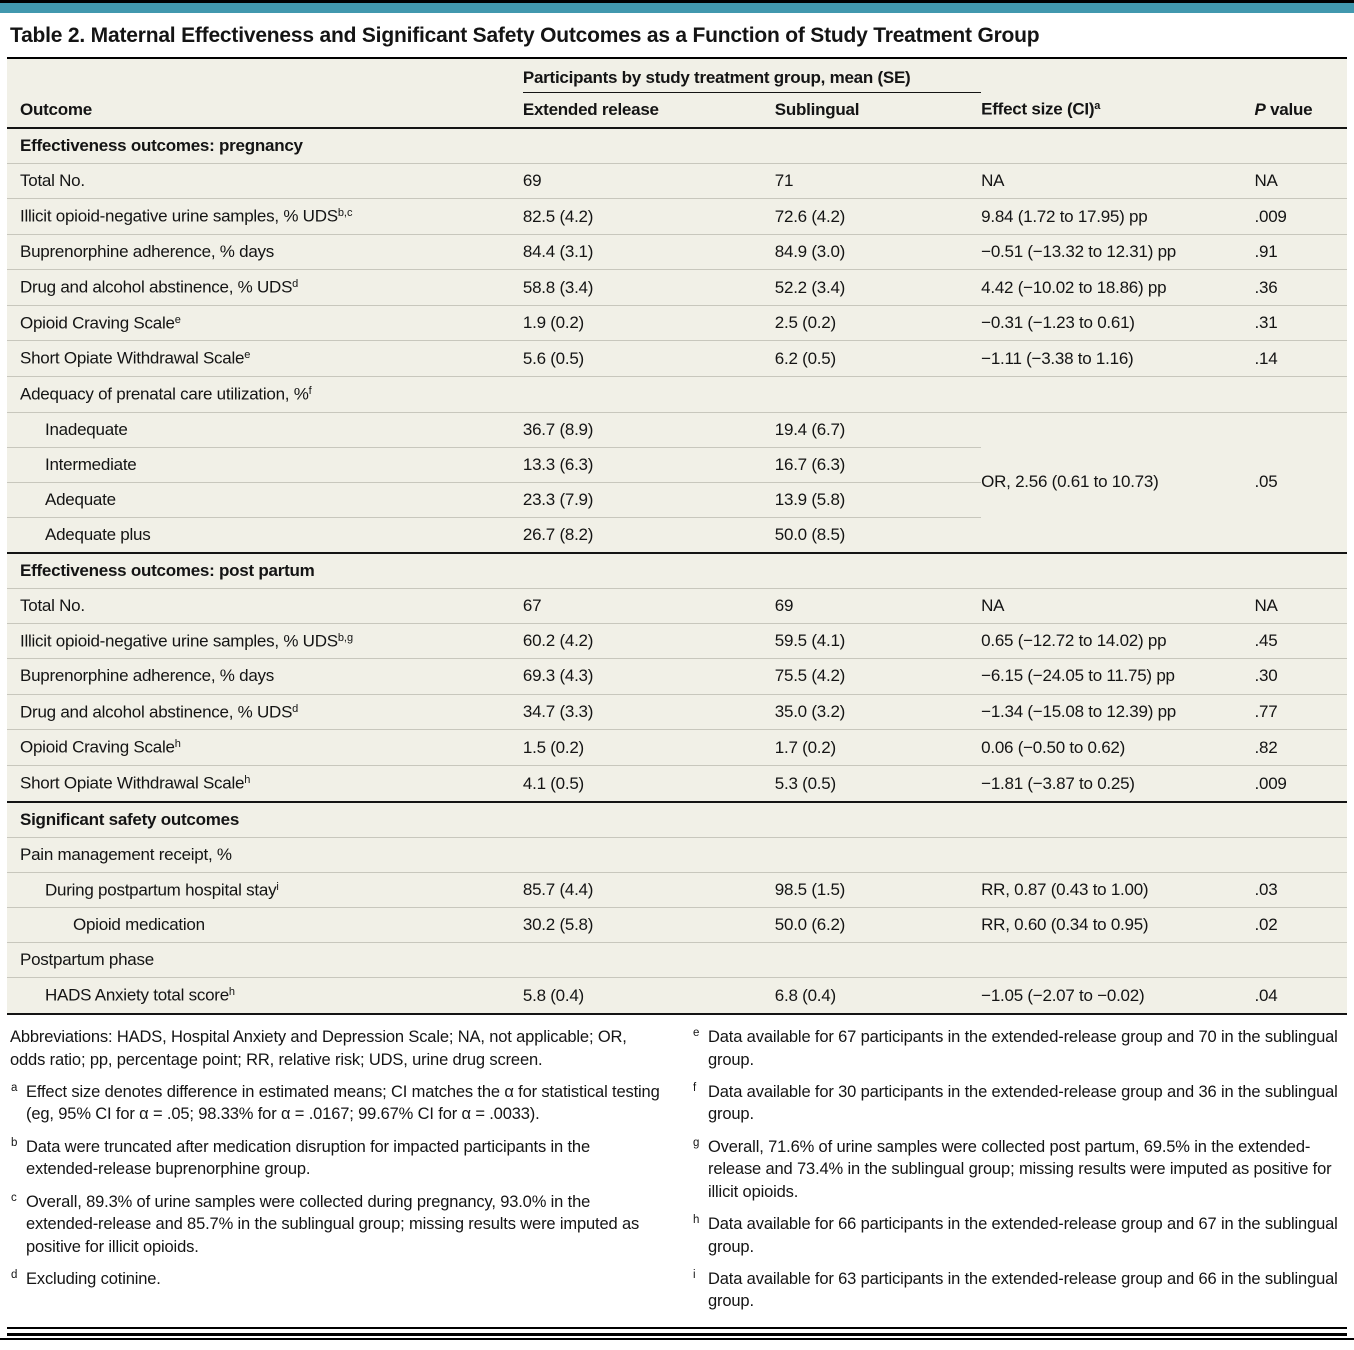 This screenshot has width=1354, height=1350. What do you see at coordinates (1118, 996) in the screenshot?
I see `cell-effect-size: −1.05 (−2.07 to −0.02)` at bounding box center [1118, 996].